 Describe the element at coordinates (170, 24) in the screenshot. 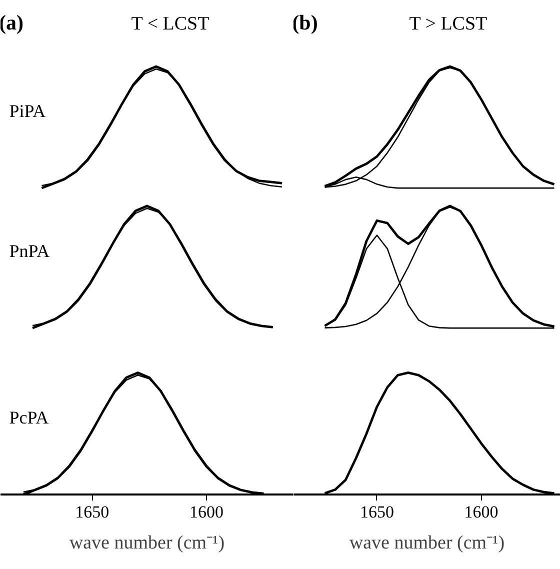

I see `chart-subtitle: T < LCST` at that location.